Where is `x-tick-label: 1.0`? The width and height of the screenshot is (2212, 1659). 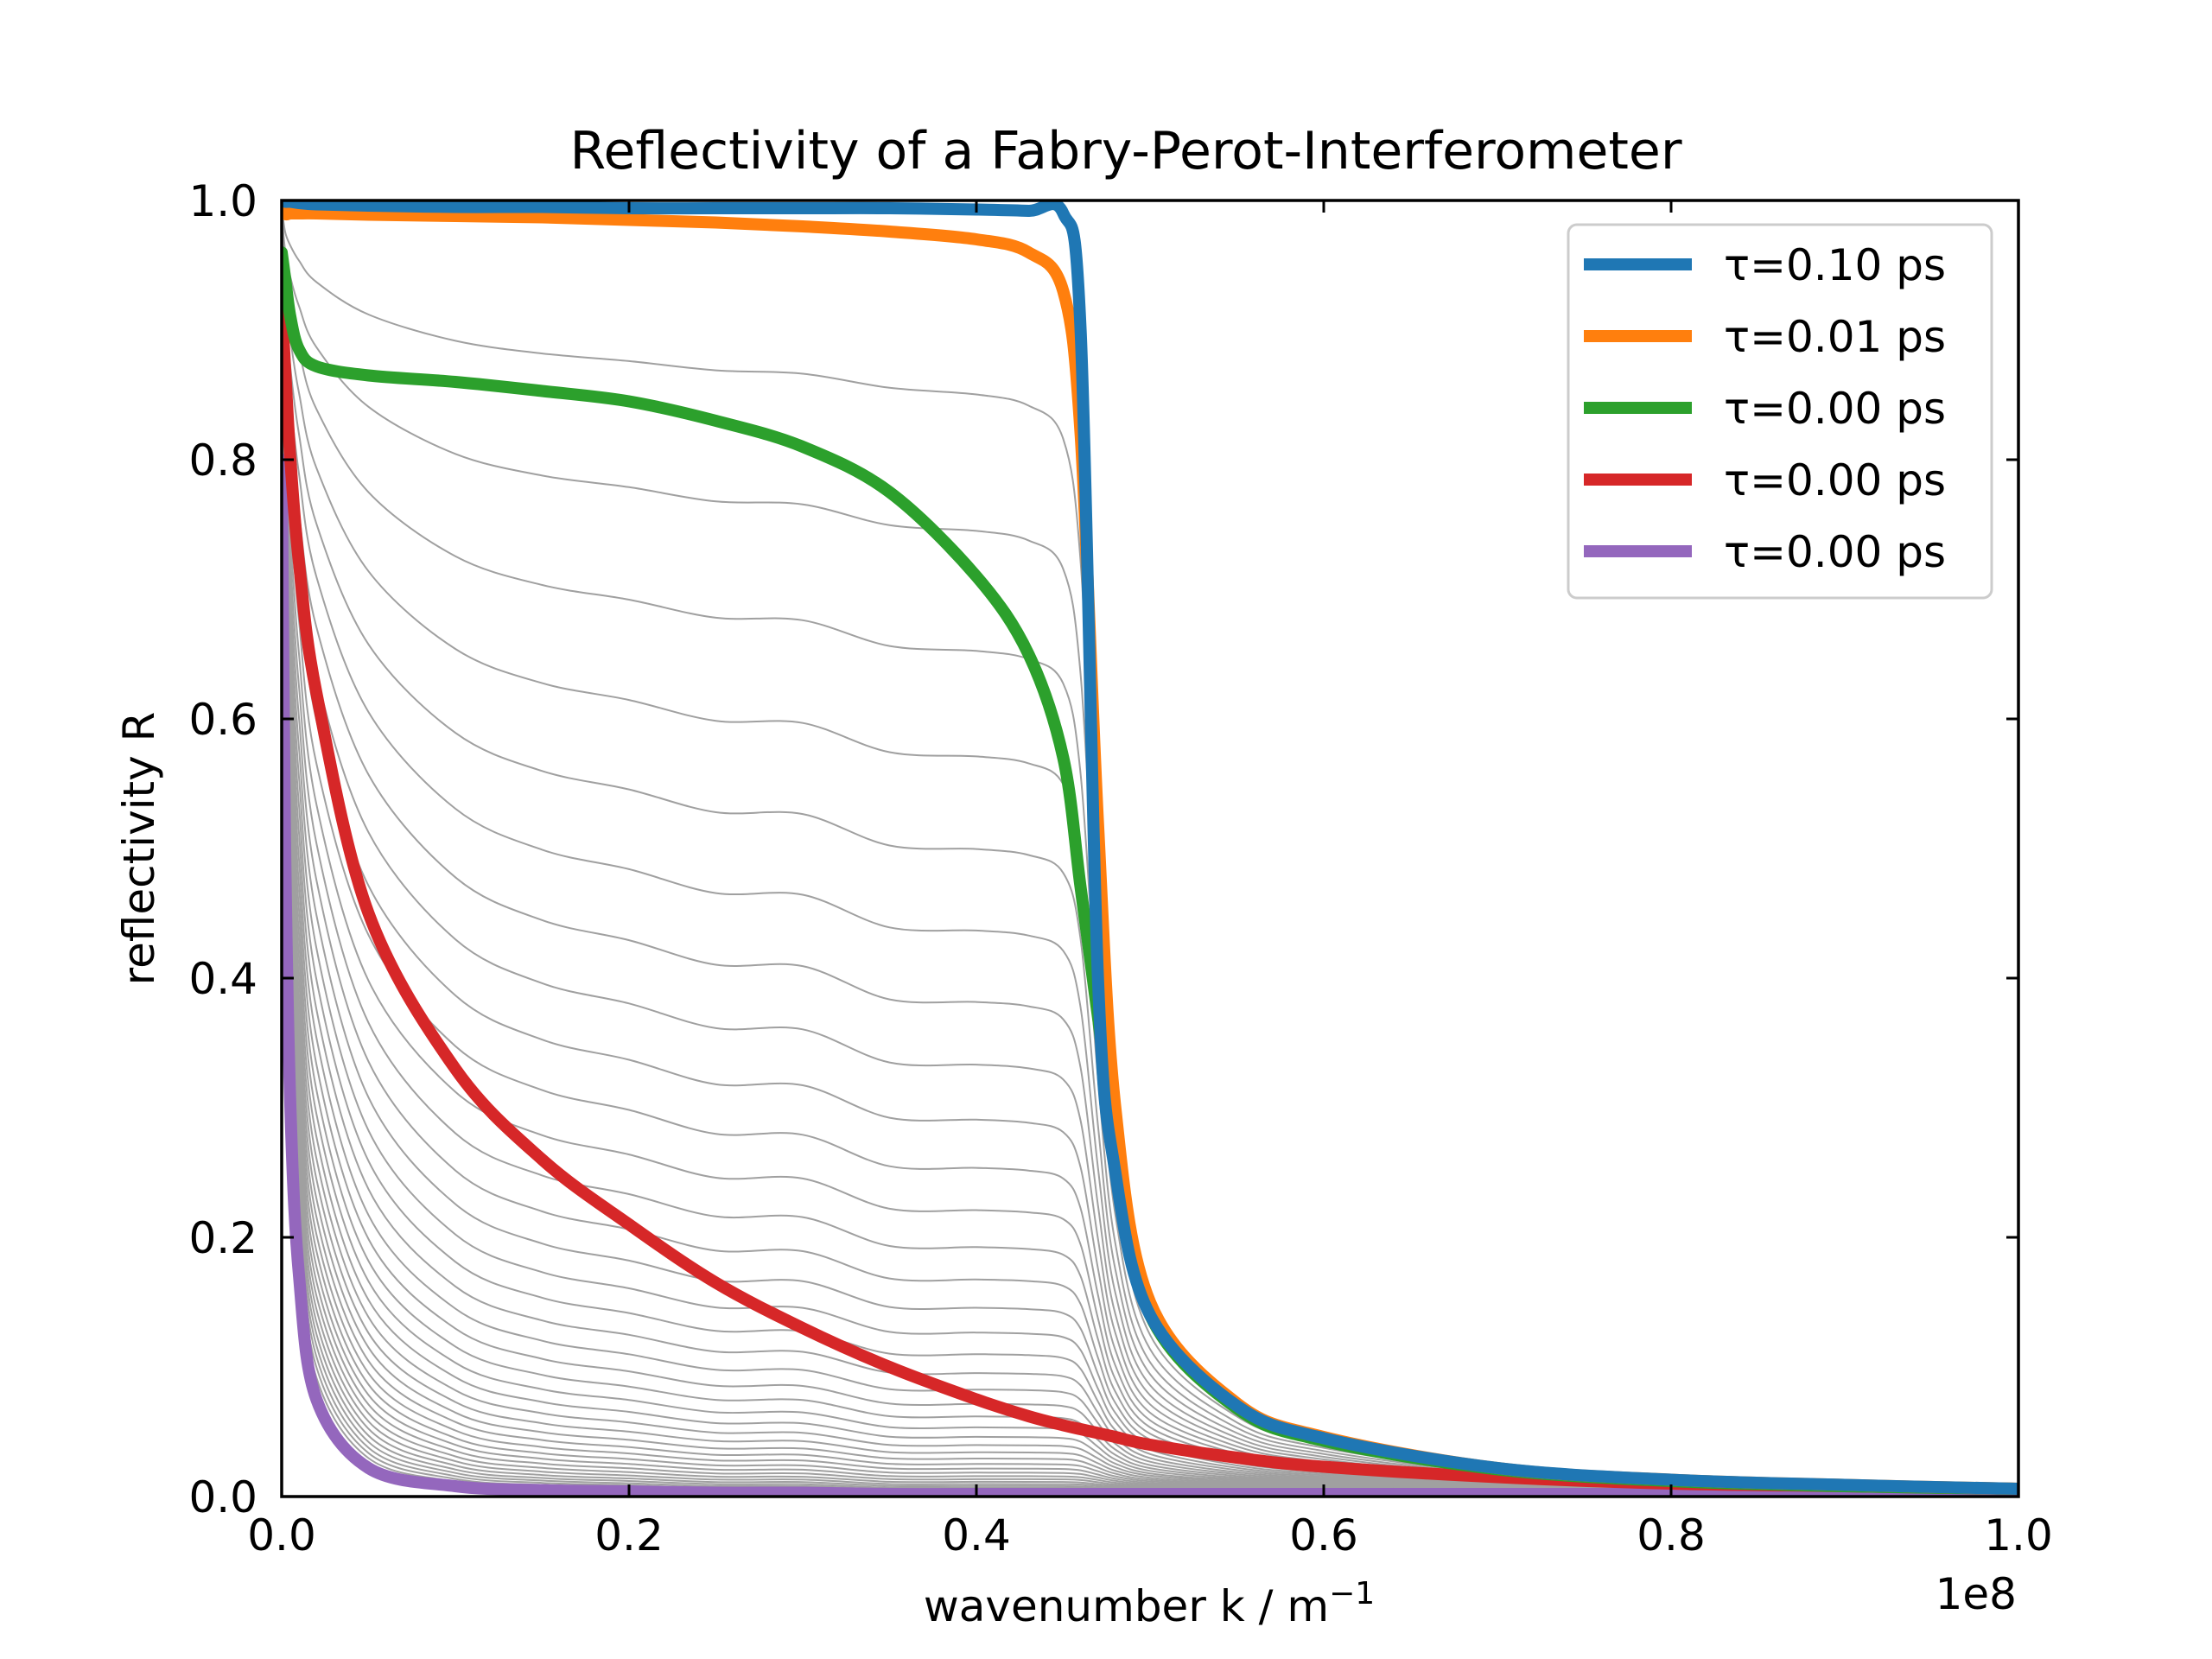 x-tick-label: 1.0 is located at coordinates (2018, 1535).